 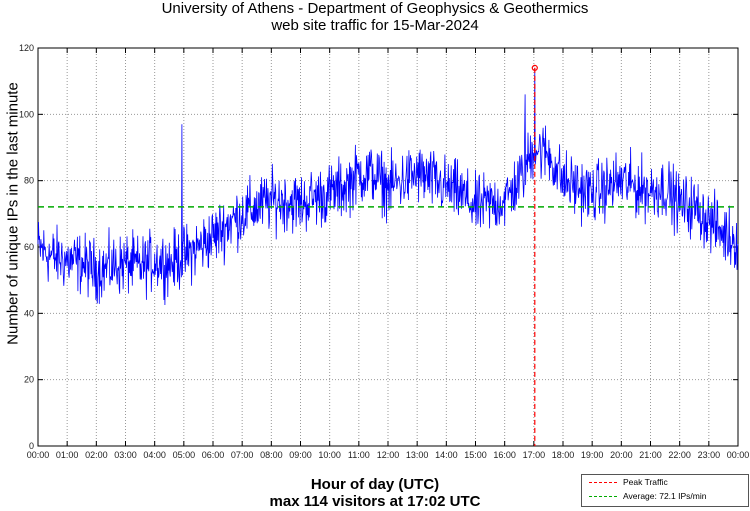 I want to click on x-tick-label: 18:00, so click(x=563, y=455).